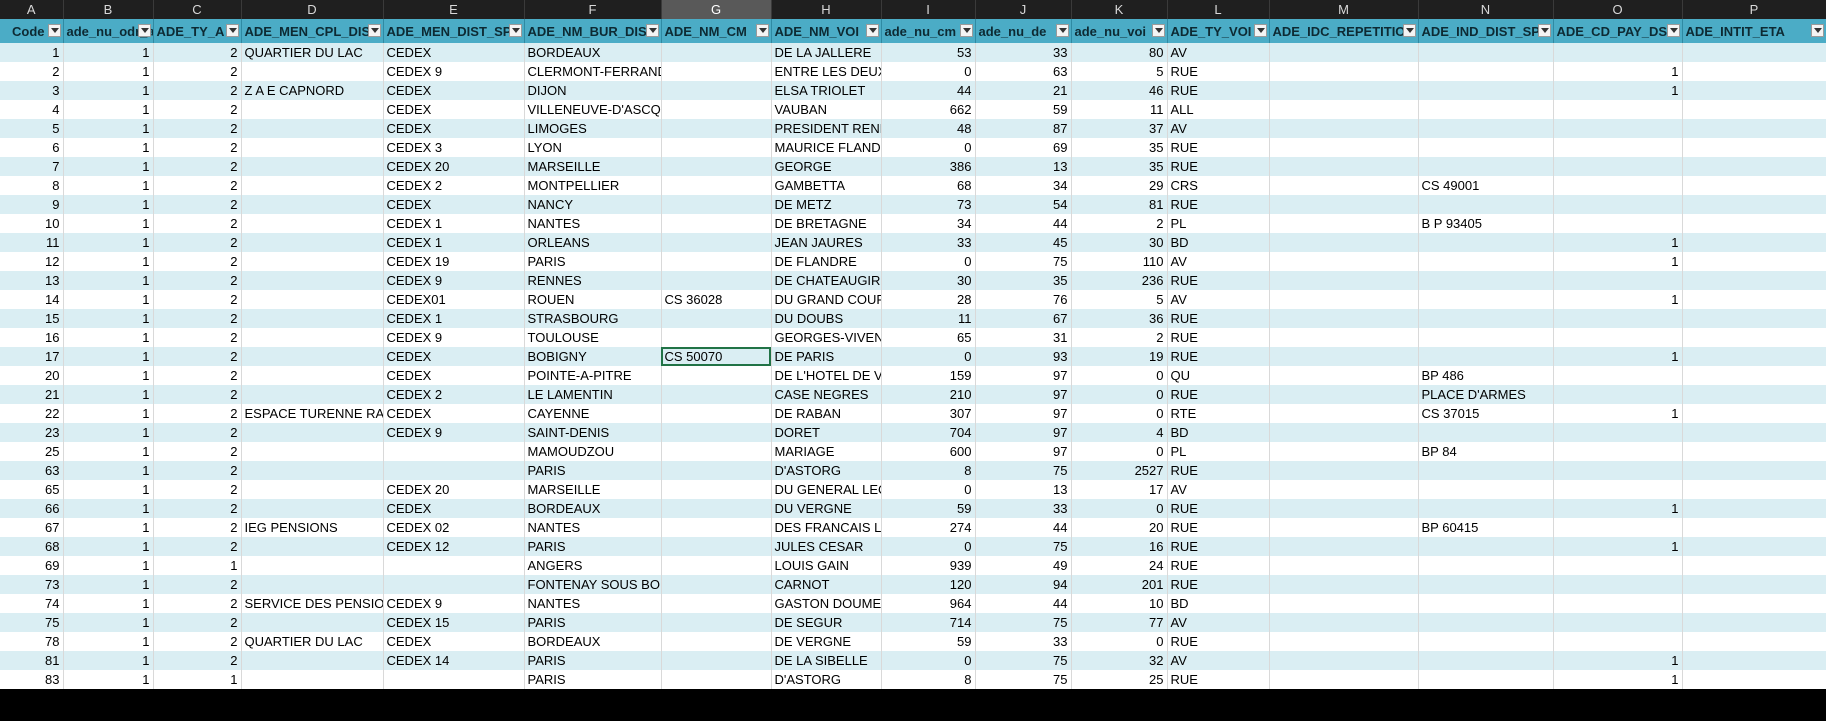 This screenshot has width=1826, height=721. What do you see at coordinates (454, 641) in the screenshot?
I see `table-cell: CEDEX` at bounding box center [454, 641].